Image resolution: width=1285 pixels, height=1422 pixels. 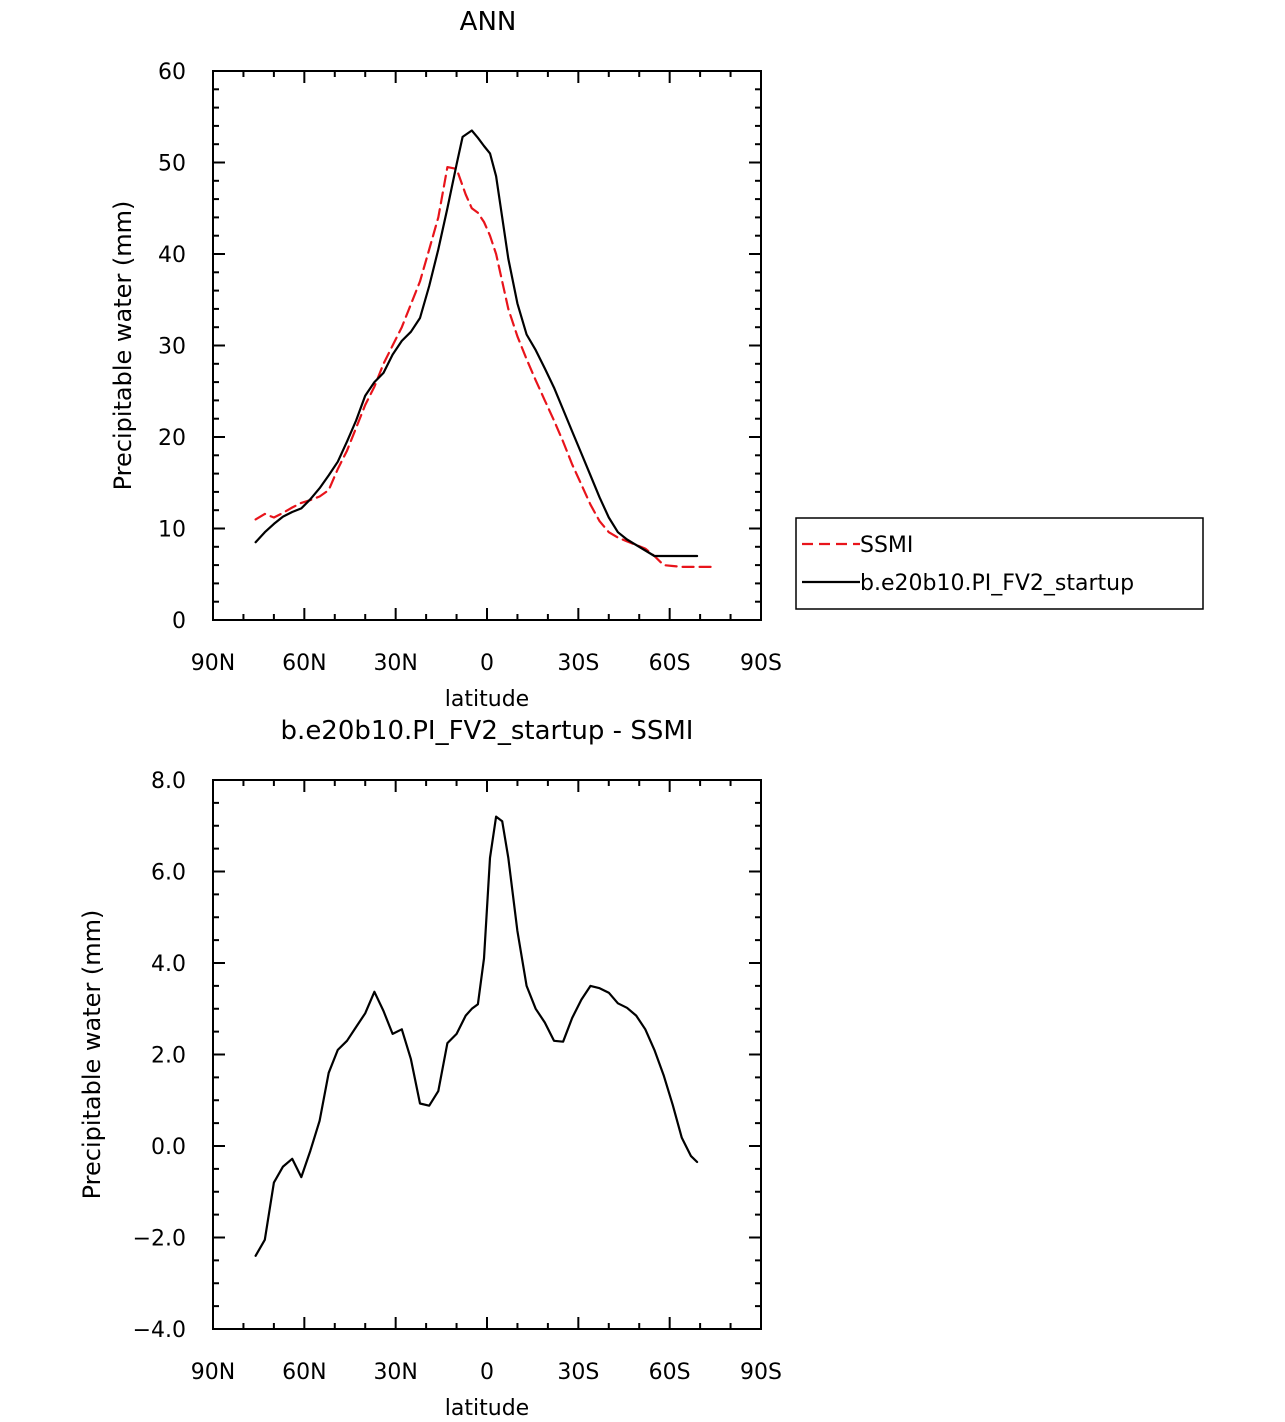 What do you see at coordinates (172, 530) in the screenshot?
I see `top-y-tick-label: 10` at bounding box center [172, 530].